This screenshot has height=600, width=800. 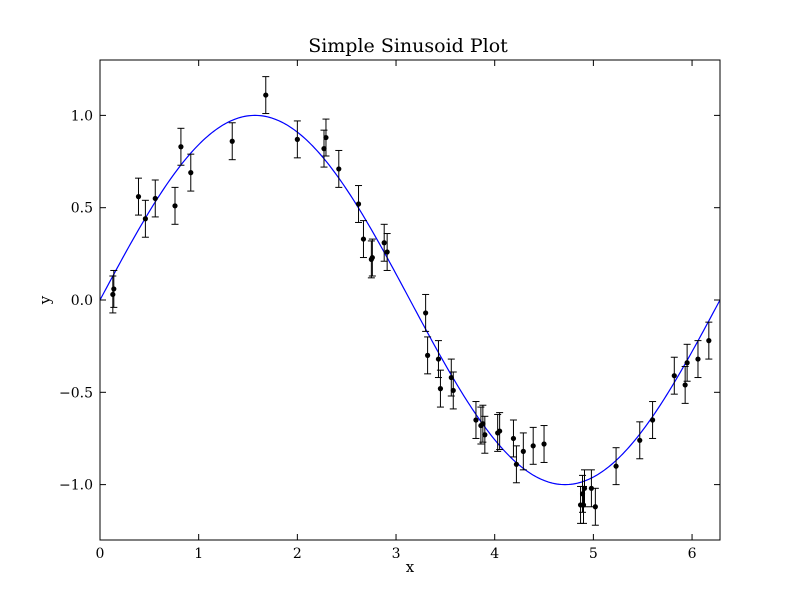 What do you see at coordinates (45, 300) in the screenshot?
I see `y-axis-label: y` at bounding box center [45, 300].